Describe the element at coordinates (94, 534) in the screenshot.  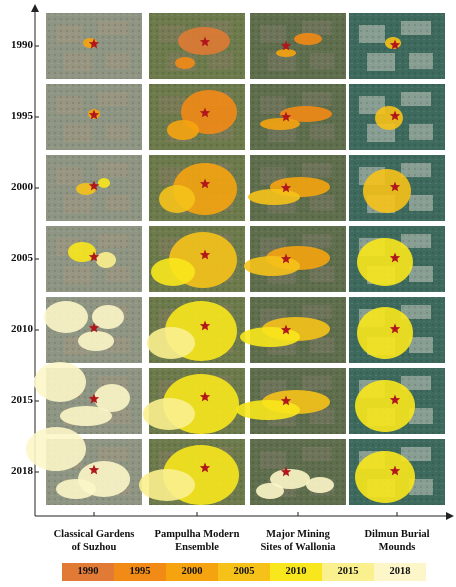
I see `site-name-line-1: Classical Gardens` at that location.